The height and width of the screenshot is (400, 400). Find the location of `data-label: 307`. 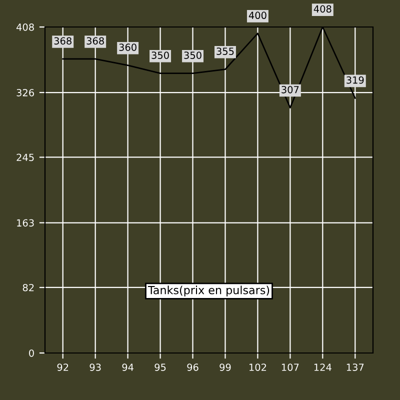

data-label: 307 is located at coordinates (290, 90).